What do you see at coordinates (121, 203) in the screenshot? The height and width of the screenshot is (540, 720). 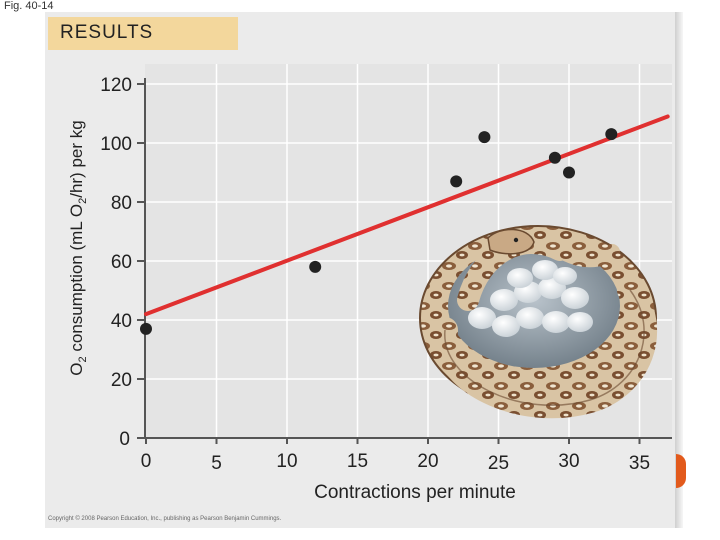 I see `y-tick-label: 80` at bounding box center [121, 203].